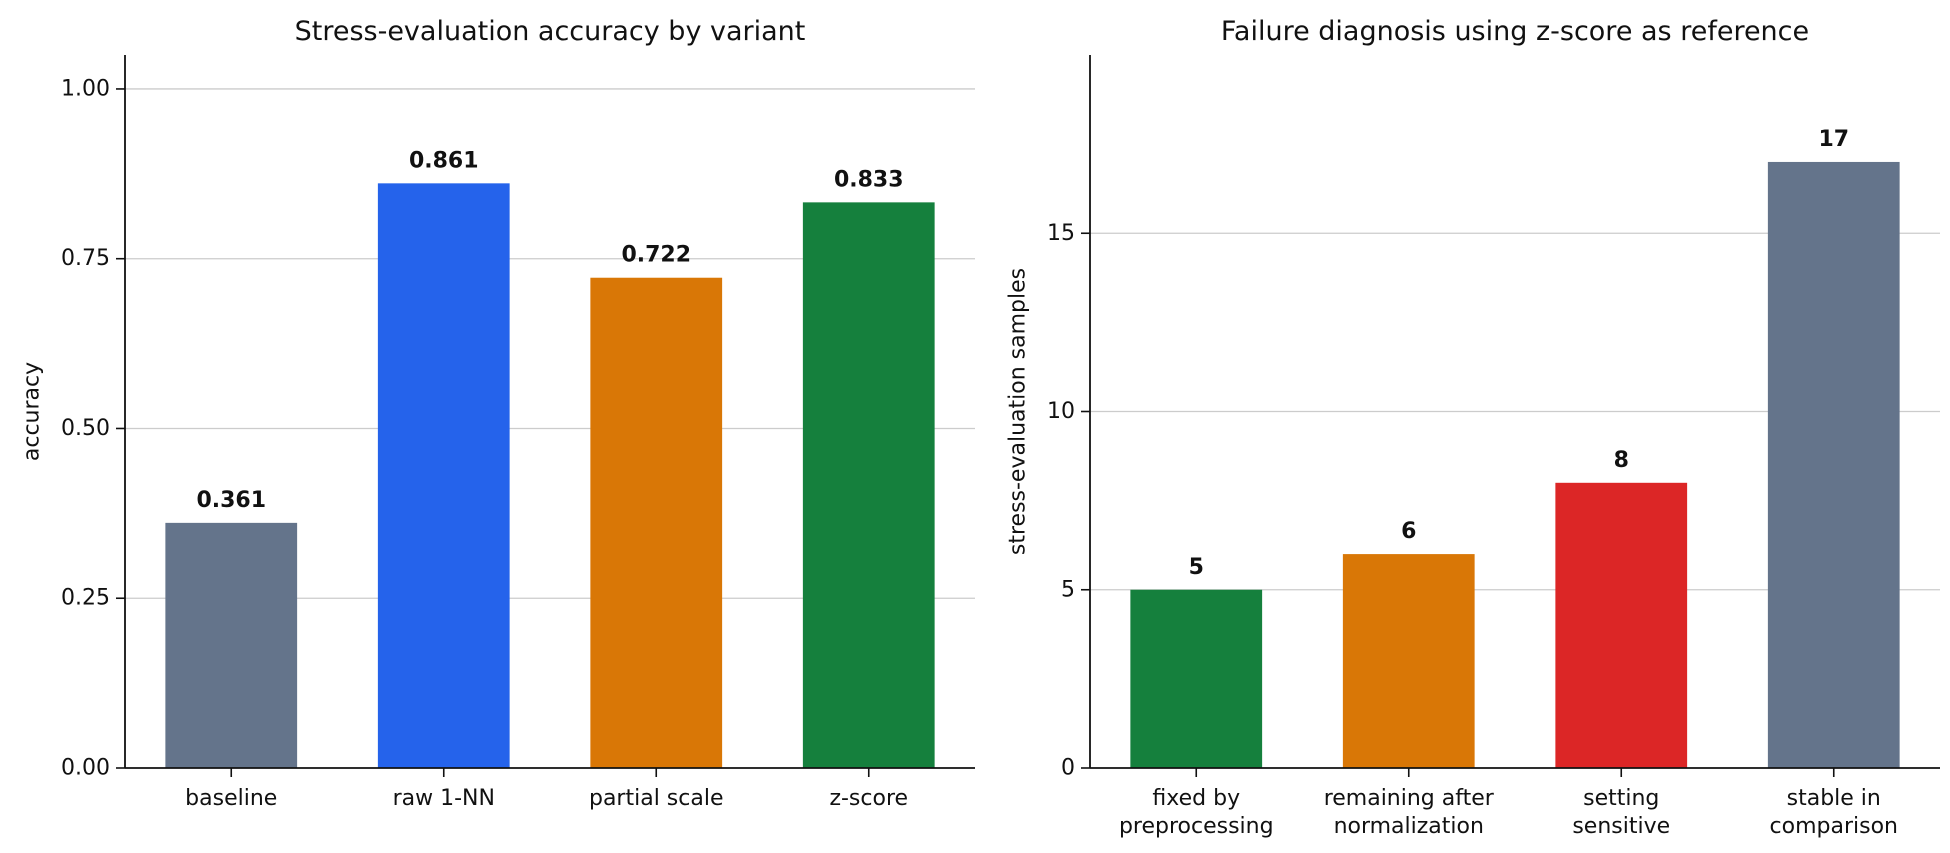  What do you see at coordinates (656, 255) in the screenshot?
I see `data-label: 0.722` at bounding box center [656, 255].